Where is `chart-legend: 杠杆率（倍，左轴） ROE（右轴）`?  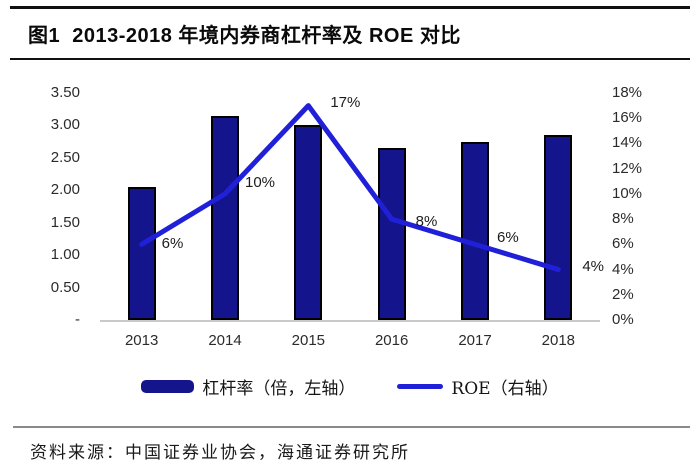 chart-legend: 杠杆率（倍，左轴） ROE（右轴） is located at coordinates (350, 386).